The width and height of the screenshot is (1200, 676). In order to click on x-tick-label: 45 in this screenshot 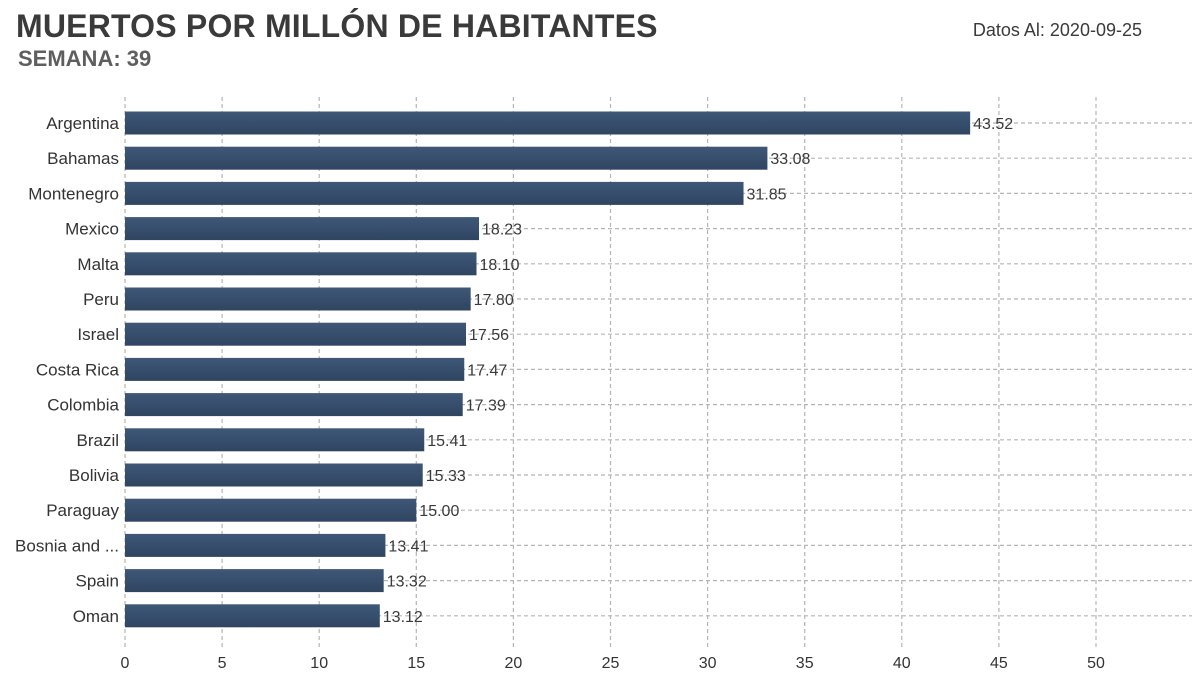, I will do `click(999, 663)`.